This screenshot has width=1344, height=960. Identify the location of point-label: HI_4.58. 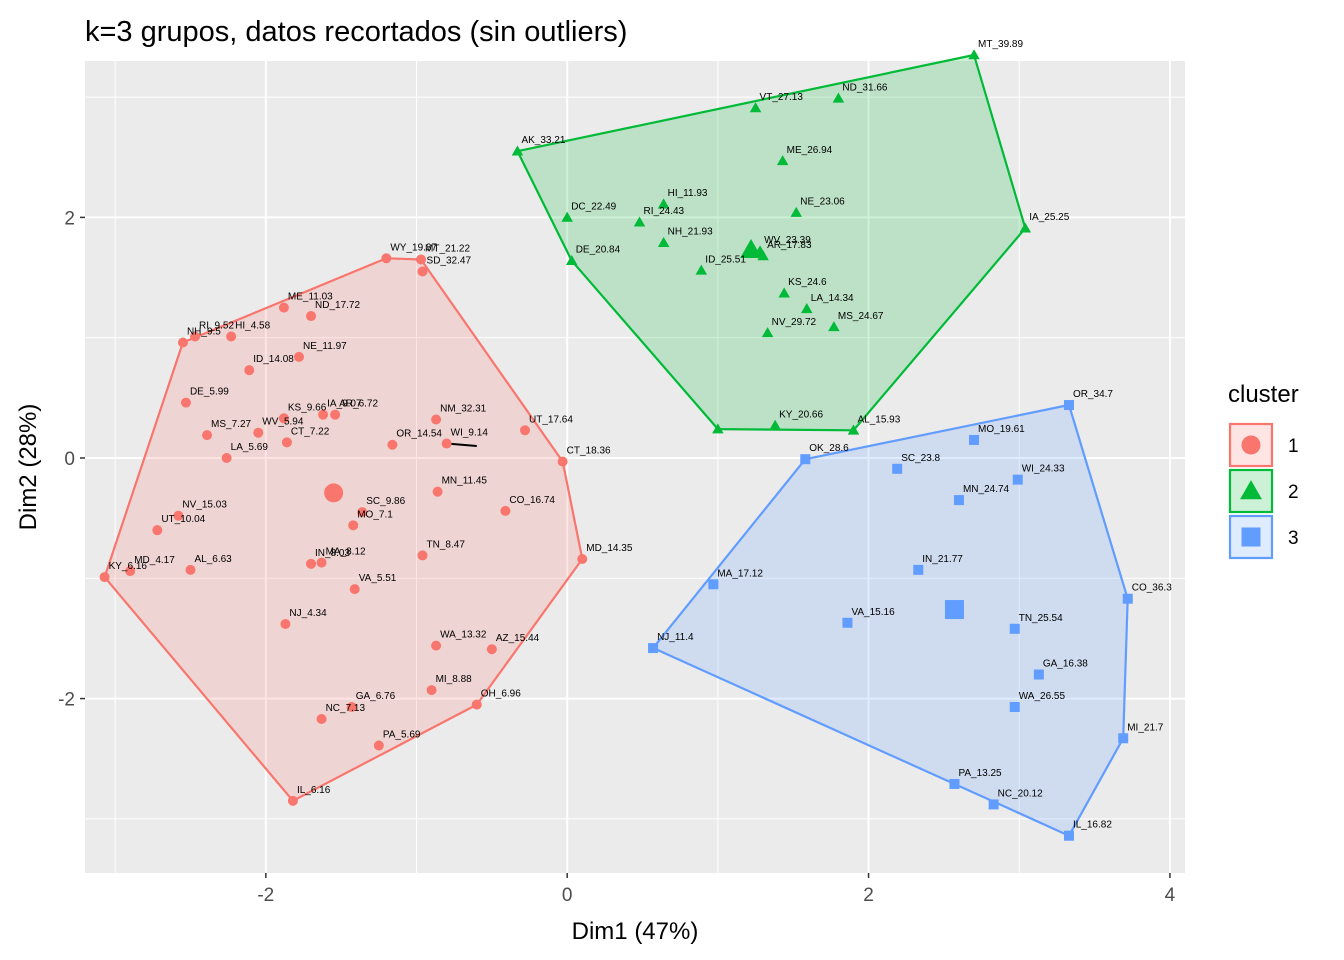
(252, 325).